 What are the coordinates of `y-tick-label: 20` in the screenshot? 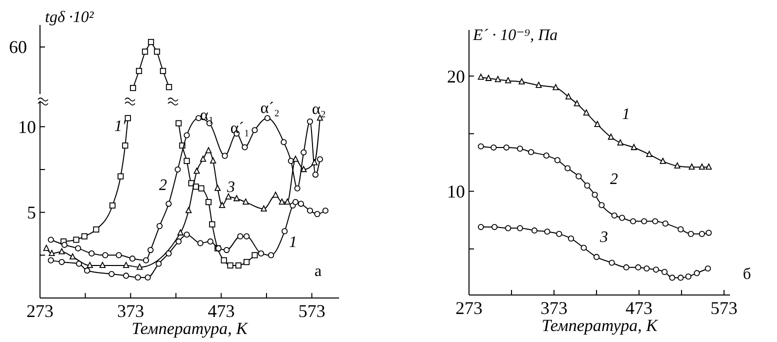 It's located at (456, 76).